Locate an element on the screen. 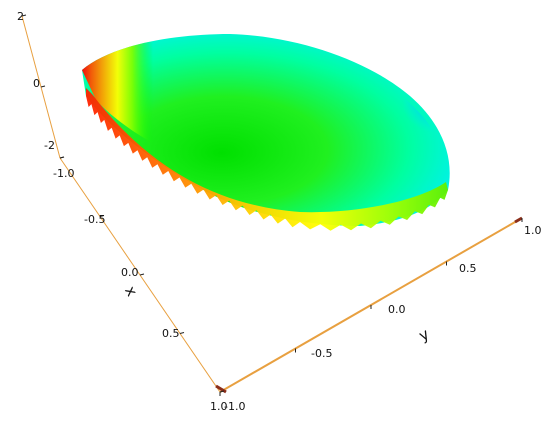  x-tick-label: 0.0 is located at coordinates (130, 272).